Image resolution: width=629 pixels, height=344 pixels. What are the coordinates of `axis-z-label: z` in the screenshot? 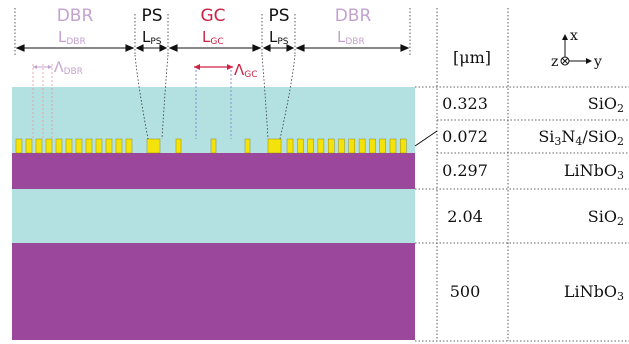 It's located at (554, 62).